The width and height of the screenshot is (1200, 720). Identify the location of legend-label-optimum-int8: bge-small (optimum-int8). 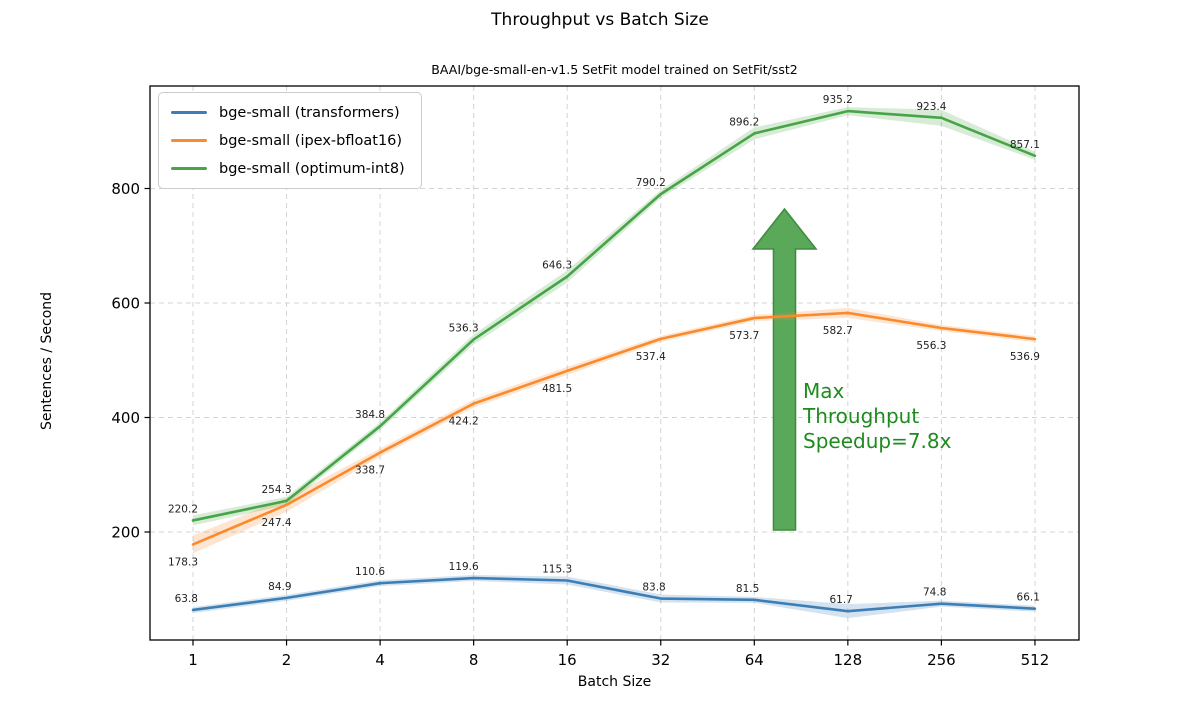
(312, 168).